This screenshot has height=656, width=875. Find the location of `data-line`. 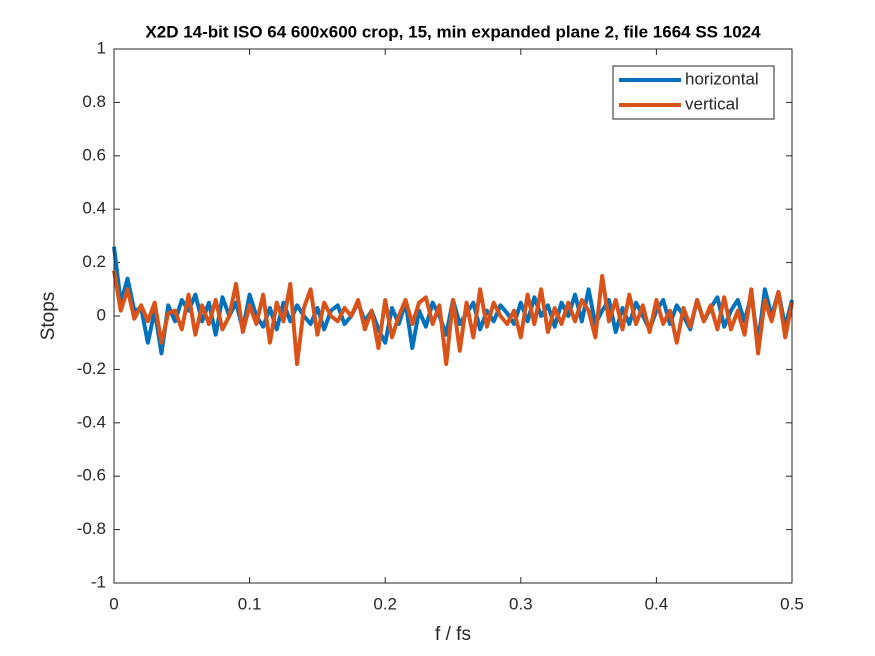

data-line is located at coordinates (453, 318).